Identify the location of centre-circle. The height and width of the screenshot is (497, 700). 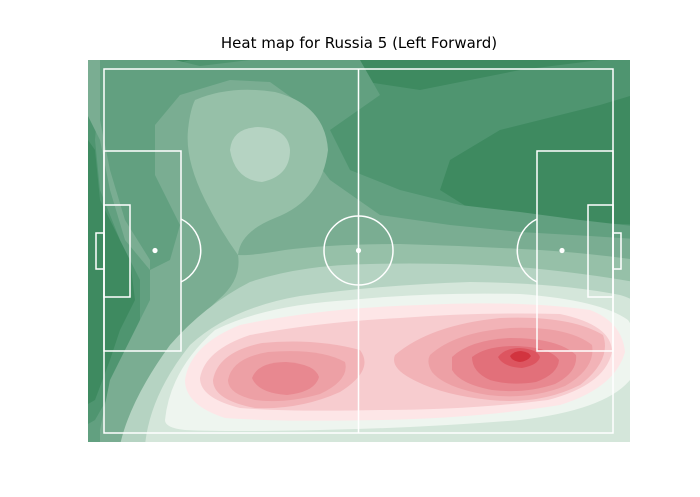
(358, 250).